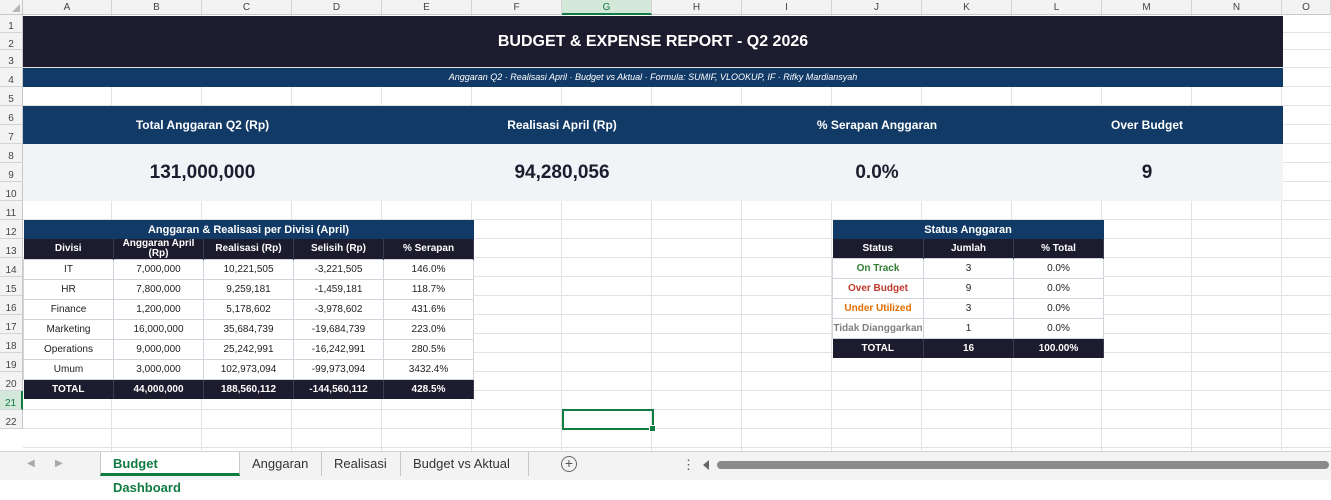  I want to click on row-header-16: 16, so click(11, 305).